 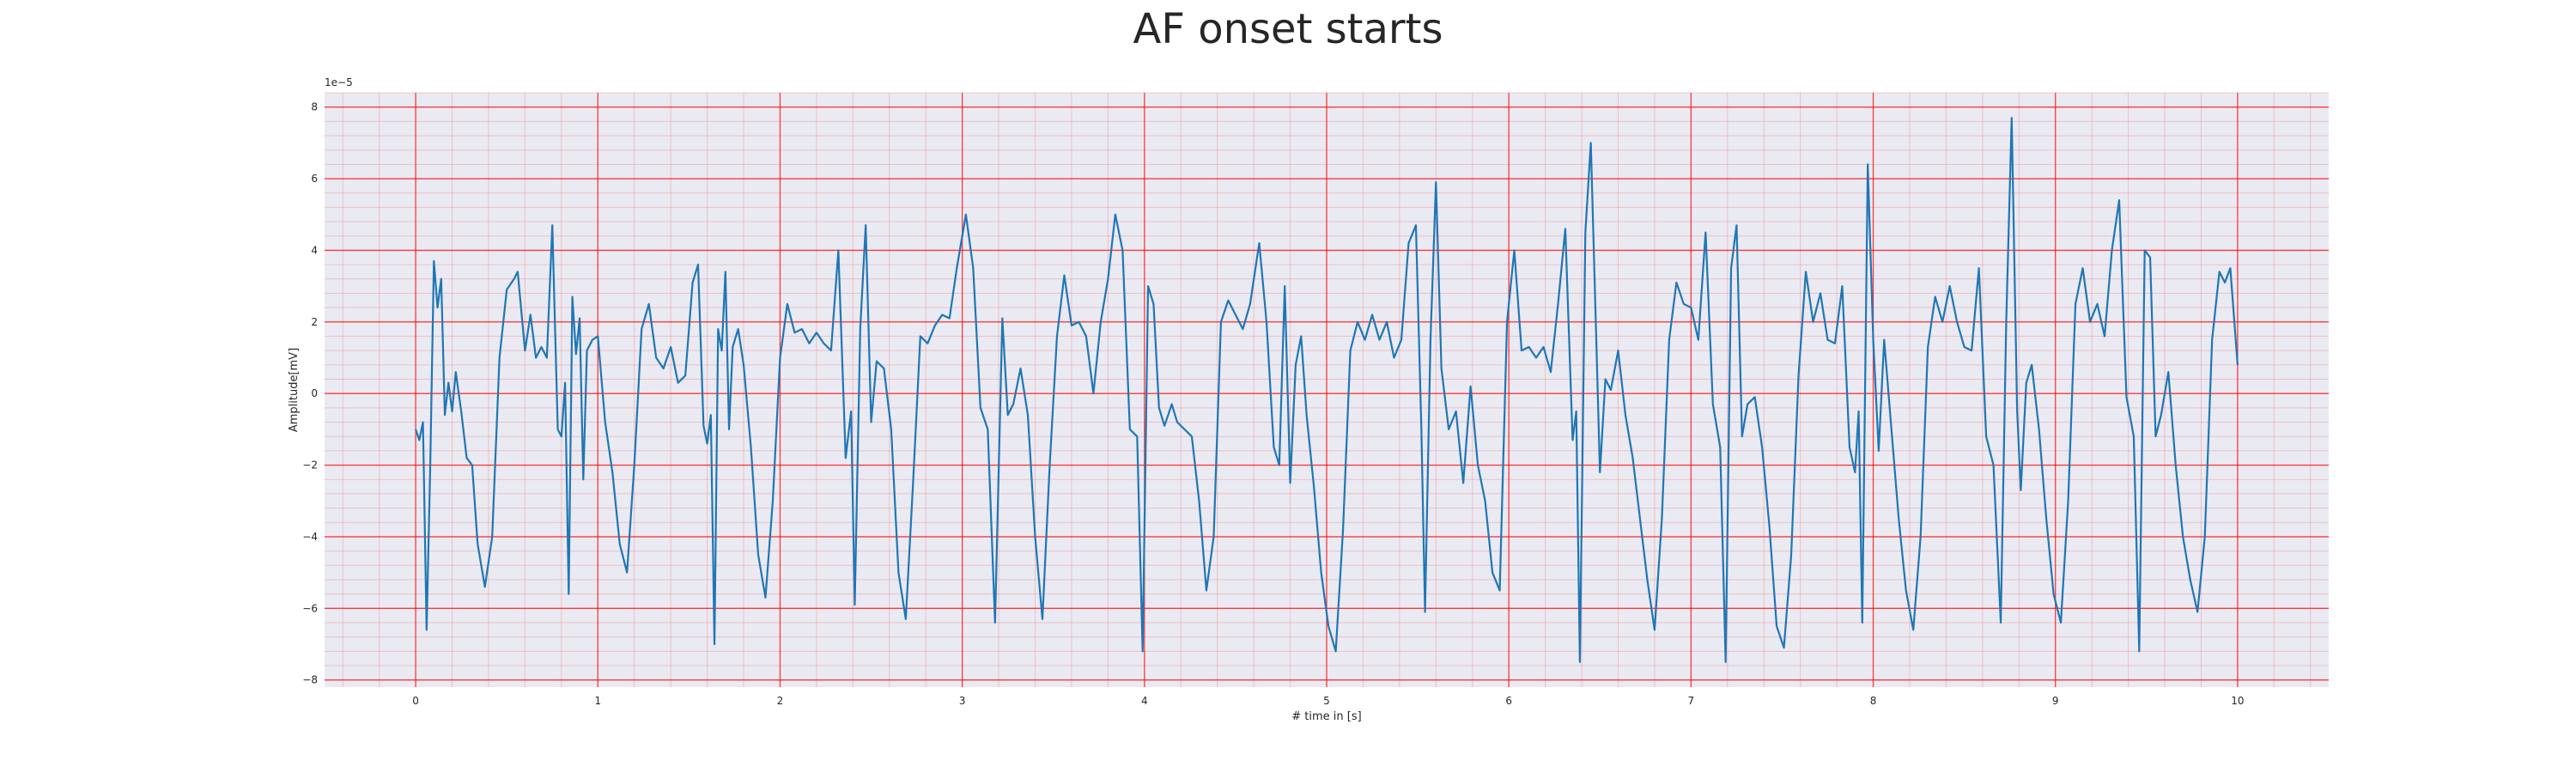 What do you see at coordinates (294, 390) in the screenshot?
I see `y-axis-label: Amplitude[mV]` at bounding box center [294, 390].